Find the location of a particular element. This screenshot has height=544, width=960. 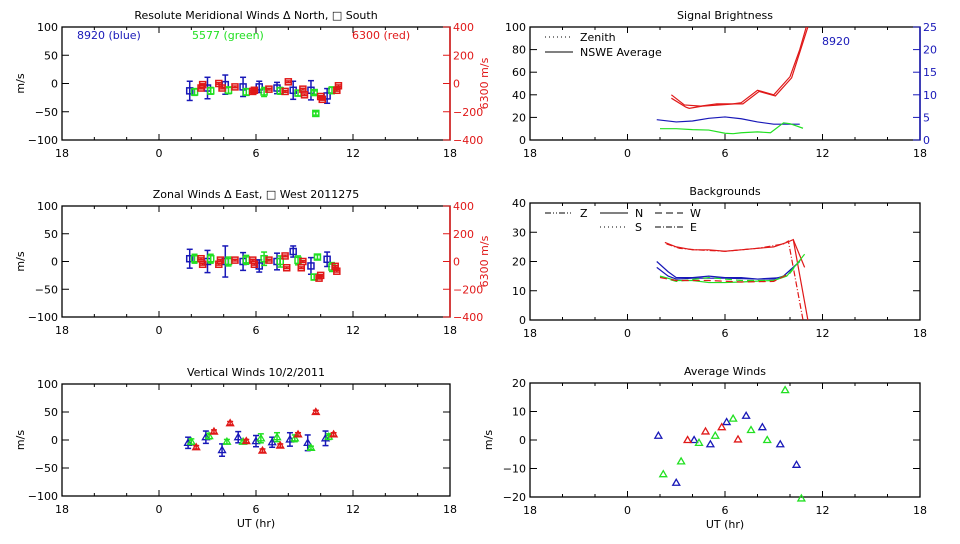

y-tick-label: −50 is located at coordinates (46, 112).